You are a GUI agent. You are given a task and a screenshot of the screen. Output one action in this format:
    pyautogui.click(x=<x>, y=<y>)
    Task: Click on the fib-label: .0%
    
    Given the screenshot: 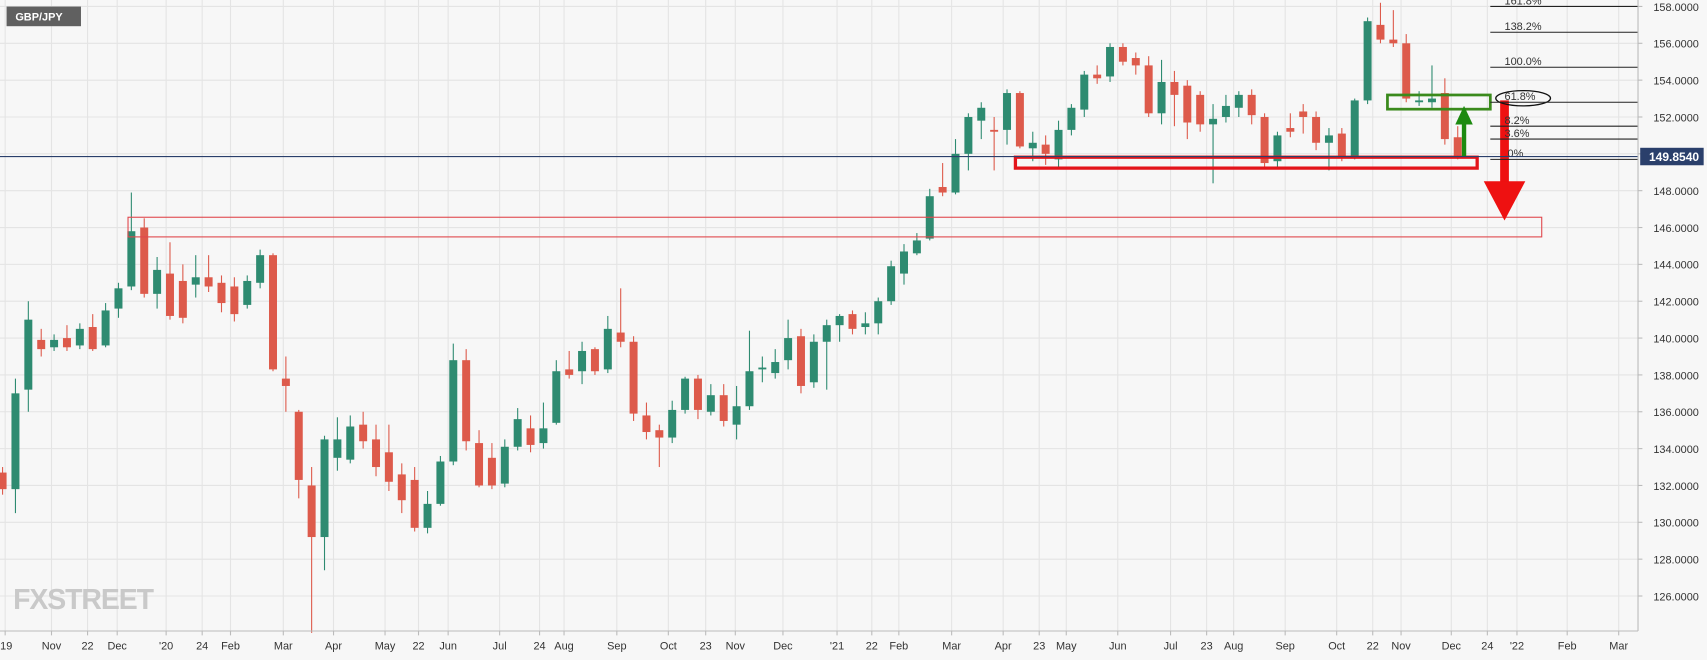 What is the action you would take?
    pyautogui.click(x=1514, y=154)
    